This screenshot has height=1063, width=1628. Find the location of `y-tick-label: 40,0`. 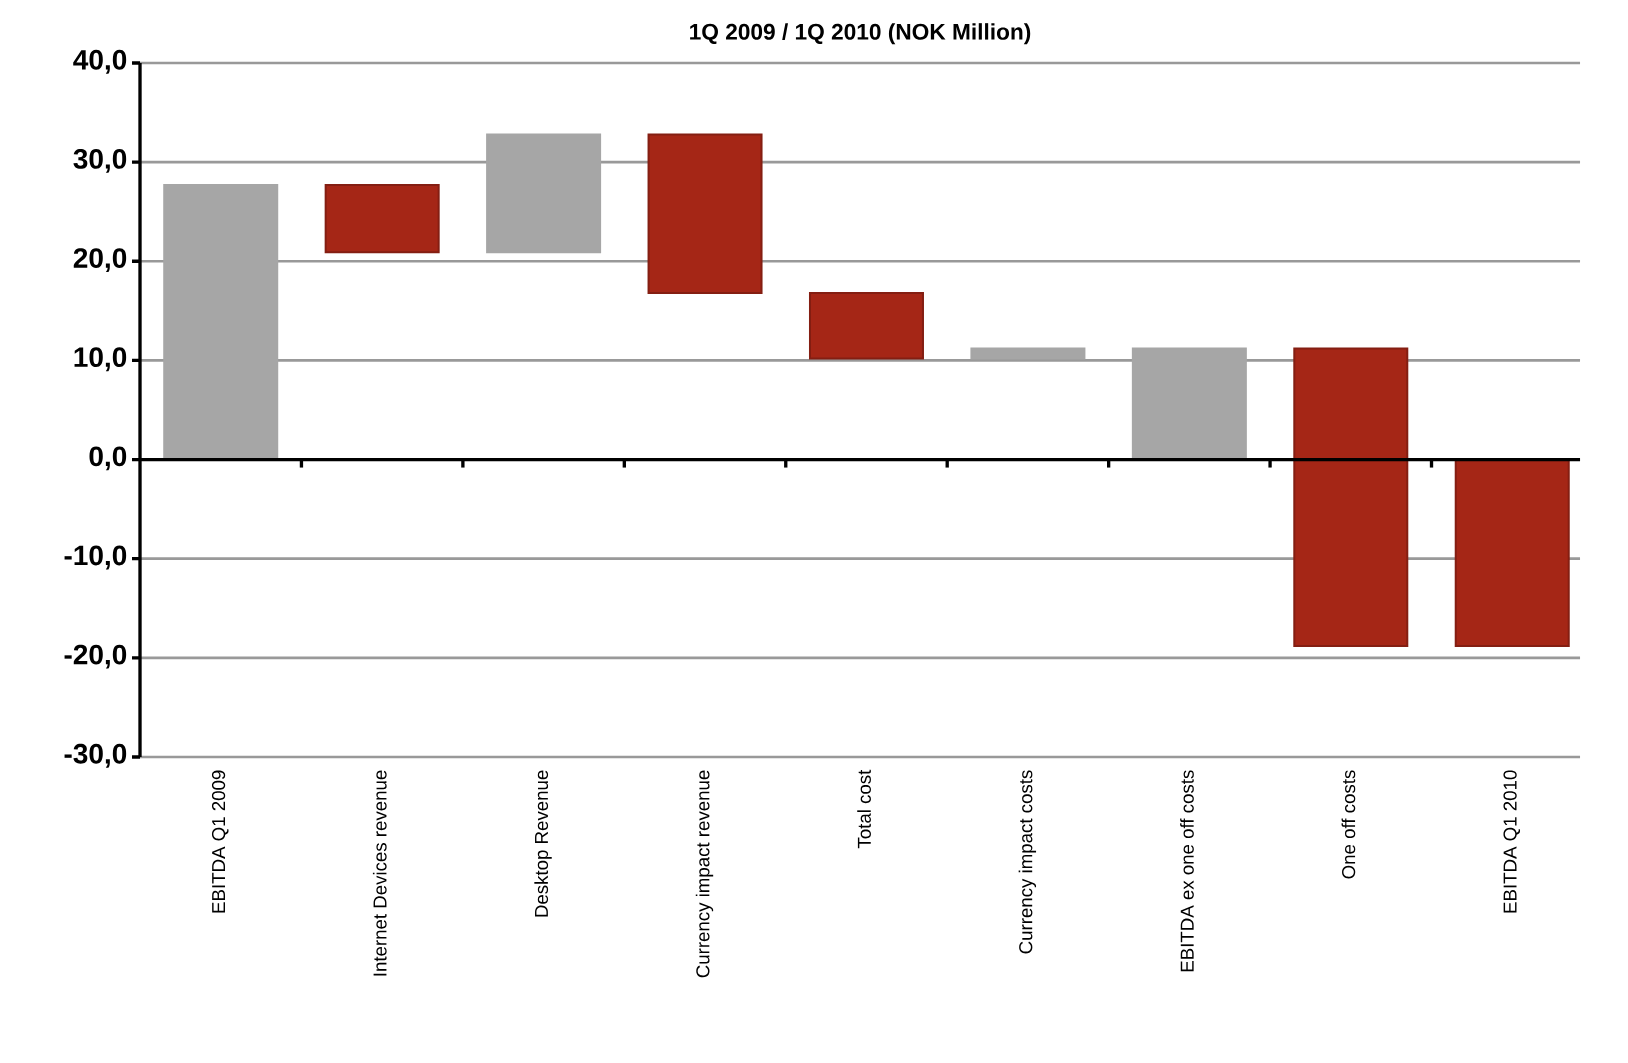

y-tick-label: 40,0 is located at coordinates (100, 61).